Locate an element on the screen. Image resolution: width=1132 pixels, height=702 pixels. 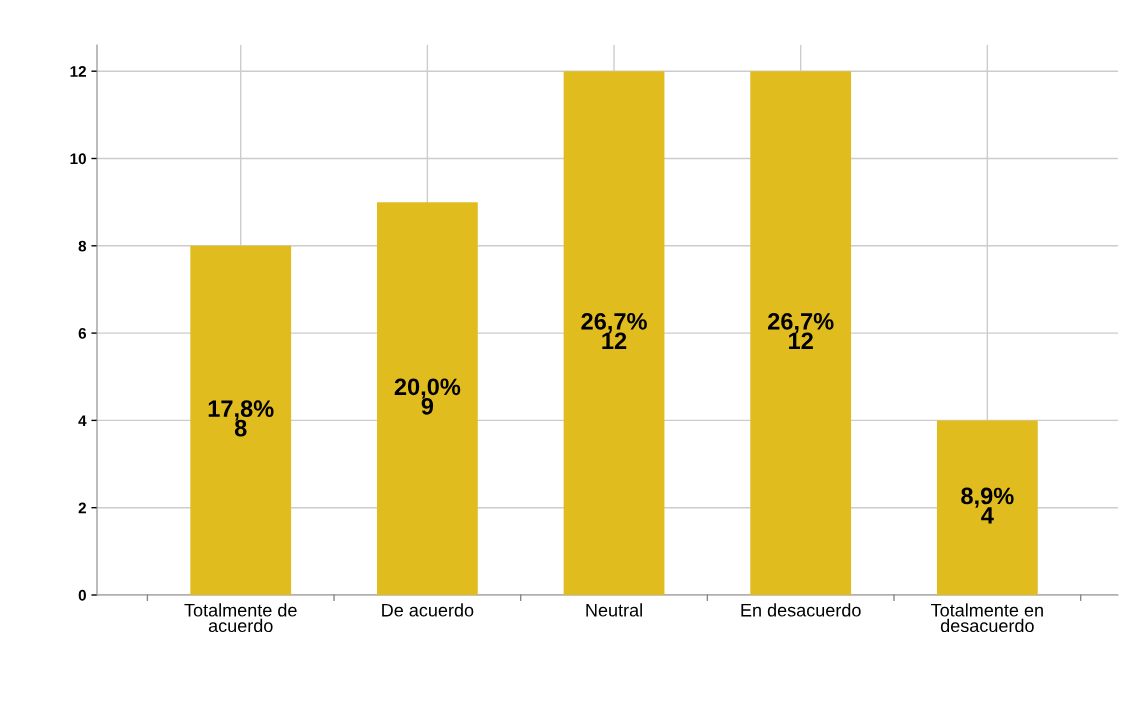
y-tick-label: 0 is located at coordinates (82, 595).